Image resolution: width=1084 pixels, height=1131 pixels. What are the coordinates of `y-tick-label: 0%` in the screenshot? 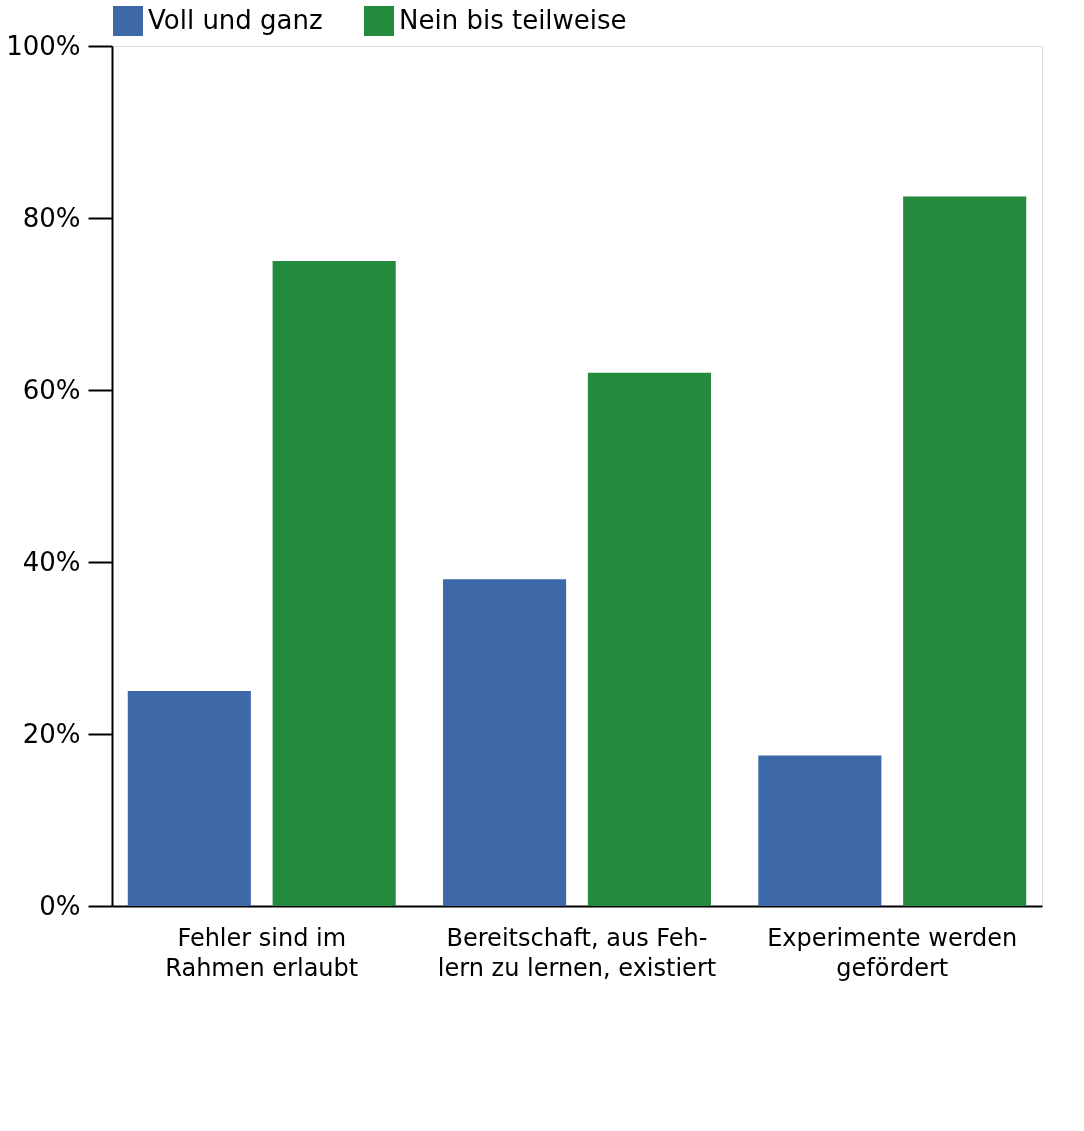 It's located at (60, 905).